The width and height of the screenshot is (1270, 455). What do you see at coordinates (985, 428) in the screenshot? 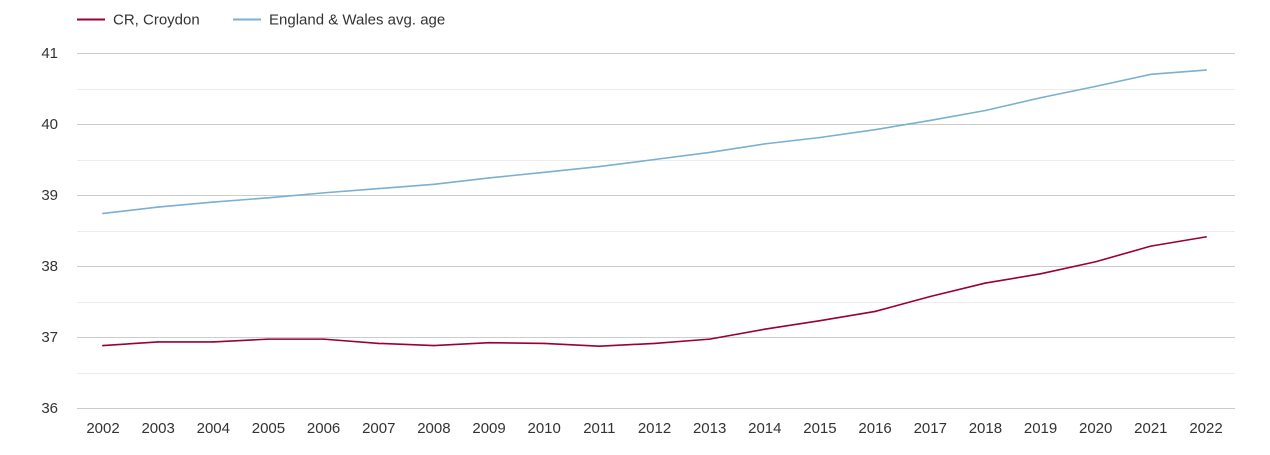
I see `x-tick-label: 2018` at bounding box center [985, 428].